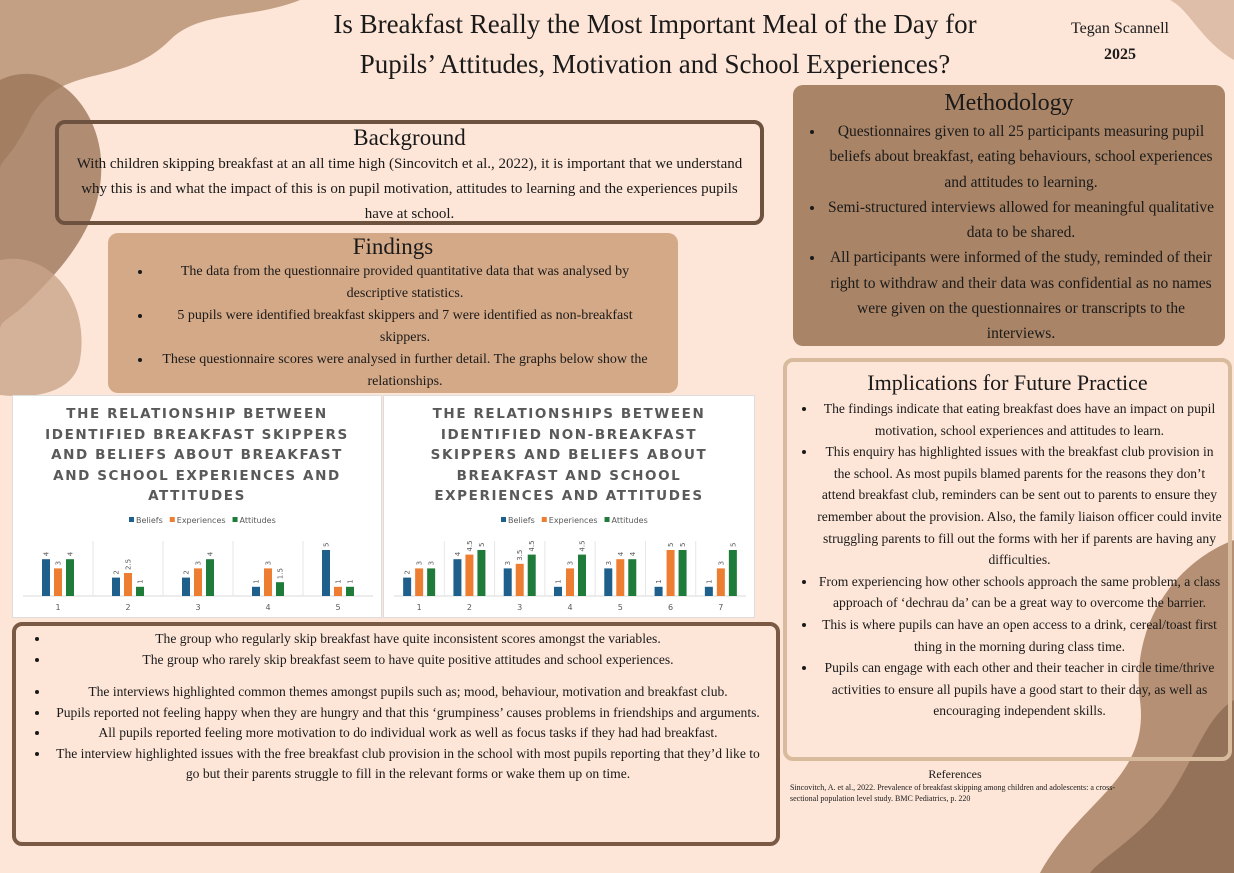 The width and height of the screenshot is (1234, 873). Describe the element at coordinates (469, 607) in the screenshot. I see `x-tick-label: 2` at that location.